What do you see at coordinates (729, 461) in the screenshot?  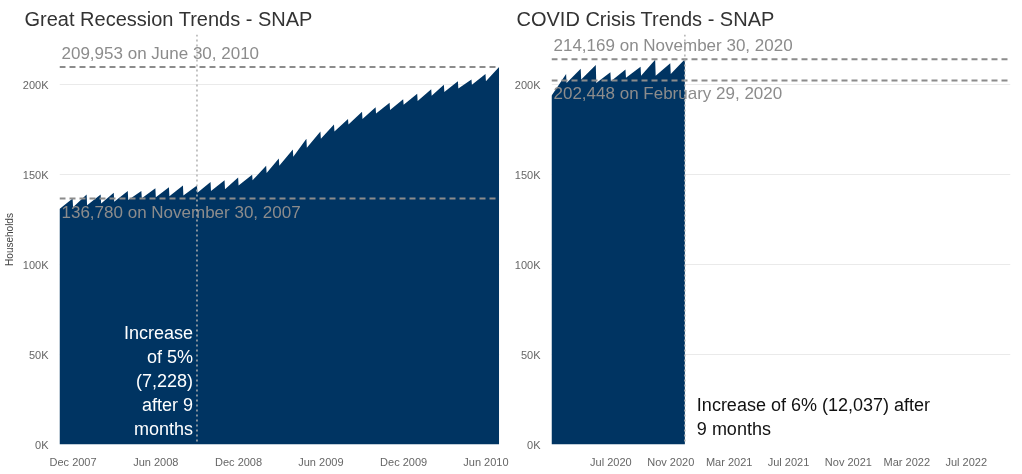 I see `x-tick-label: Mar 2021` at bounding box center [729, 461].